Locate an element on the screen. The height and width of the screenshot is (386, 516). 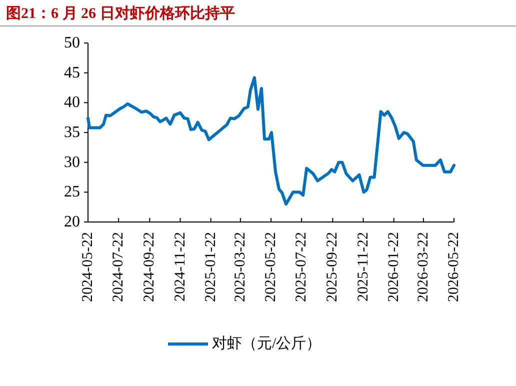
x-tick-label: 2025-05-22 is located at coordinates (271, 267).